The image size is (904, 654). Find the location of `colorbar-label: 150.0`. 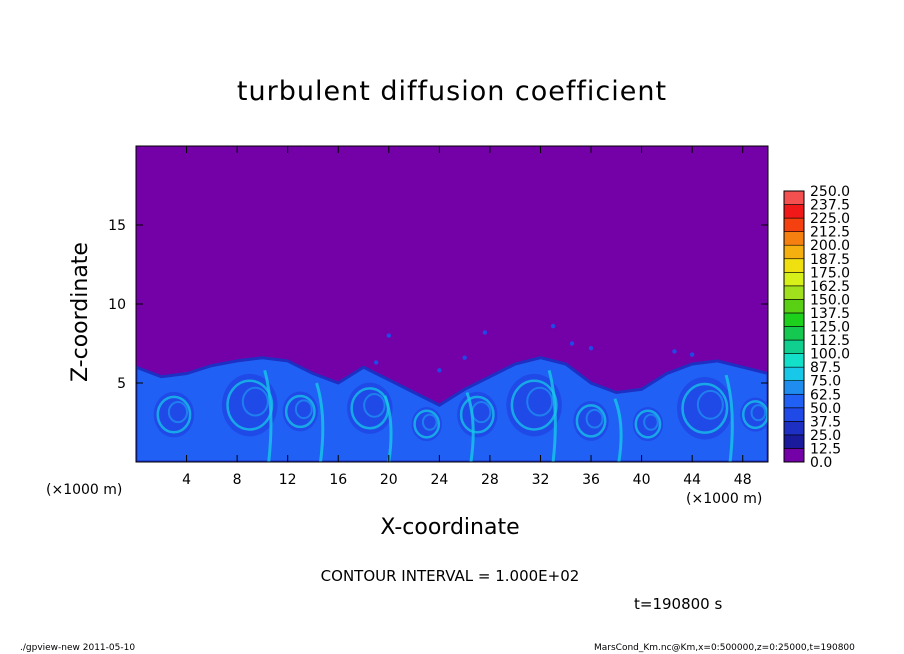

colorbar-label: 150.0 is located at coordinates (830, 300).